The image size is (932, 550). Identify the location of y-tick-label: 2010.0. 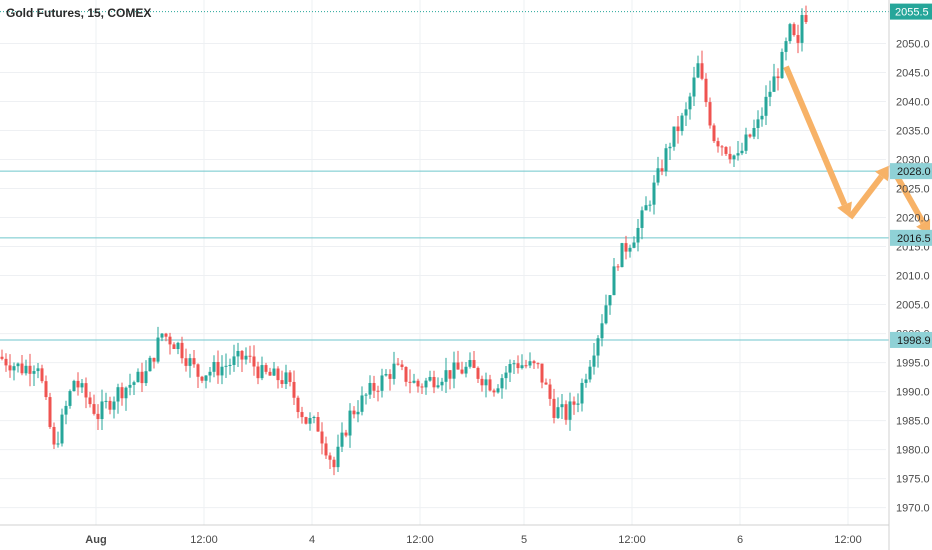
(913, 277).